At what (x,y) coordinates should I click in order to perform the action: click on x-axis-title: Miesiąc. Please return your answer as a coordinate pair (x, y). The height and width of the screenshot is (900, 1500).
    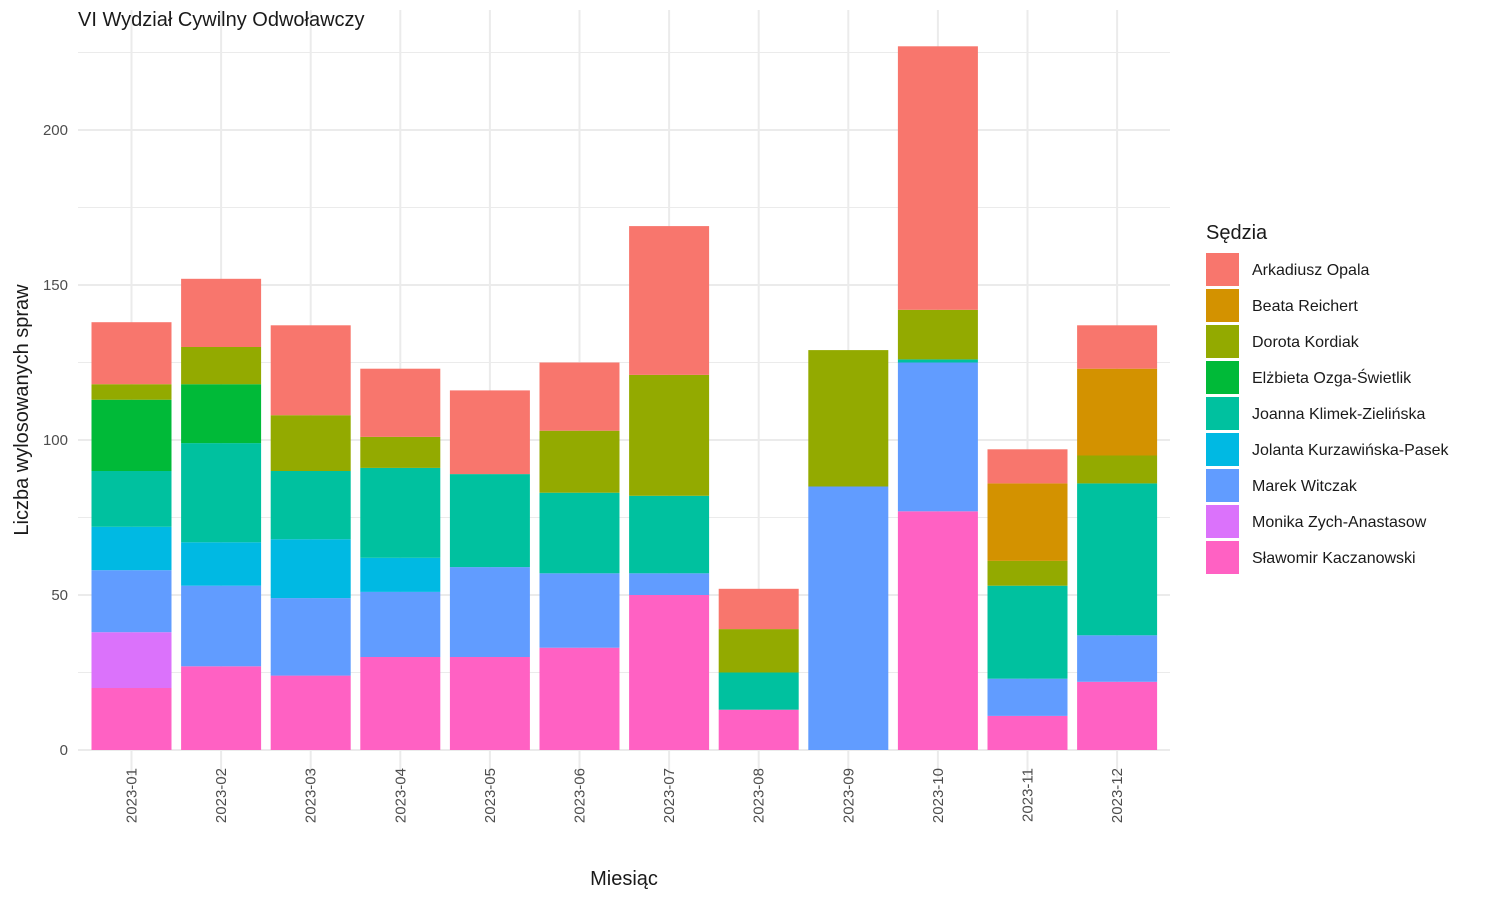
    Looking at the image, I should click on (624, 879).